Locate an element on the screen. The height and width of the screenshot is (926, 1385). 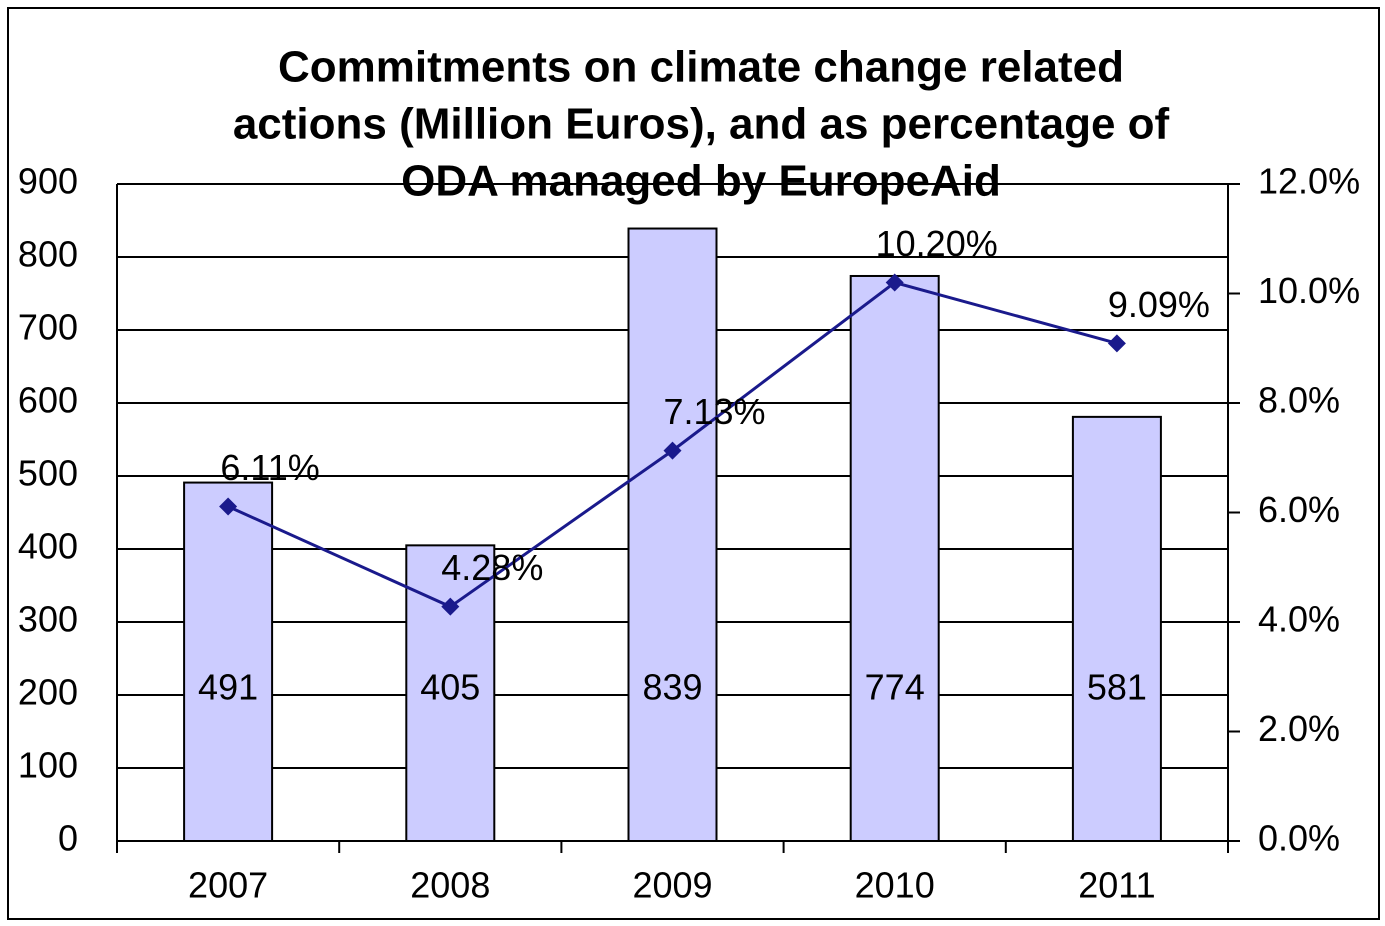
y-tick-label: 800 is located at coordinates (48, 254).